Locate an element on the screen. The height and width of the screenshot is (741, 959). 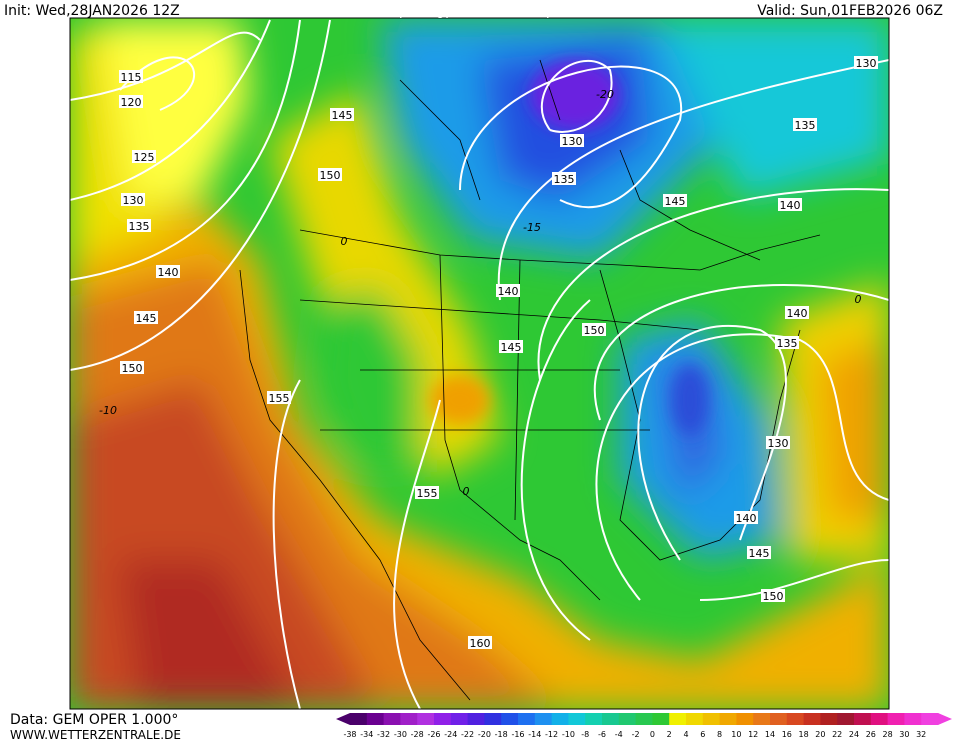
temperature-label: -20 is located at coordinates (605, 94).